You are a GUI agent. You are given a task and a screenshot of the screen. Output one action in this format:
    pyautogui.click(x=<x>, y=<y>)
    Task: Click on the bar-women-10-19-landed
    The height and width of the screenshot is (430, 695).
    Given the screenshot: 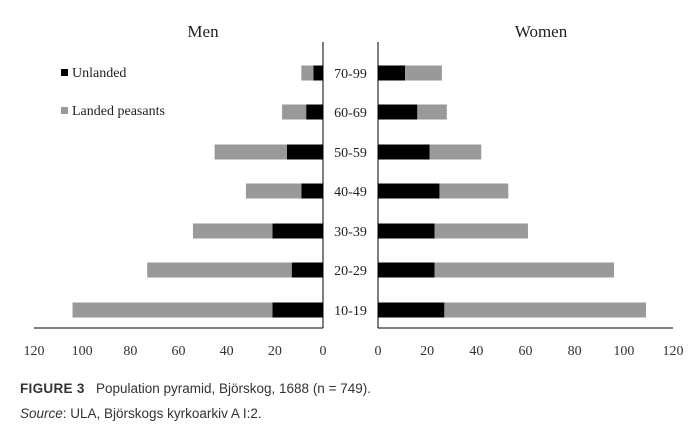 What is the action you would take?
    pyautogui.click(x=545, y=310)
    